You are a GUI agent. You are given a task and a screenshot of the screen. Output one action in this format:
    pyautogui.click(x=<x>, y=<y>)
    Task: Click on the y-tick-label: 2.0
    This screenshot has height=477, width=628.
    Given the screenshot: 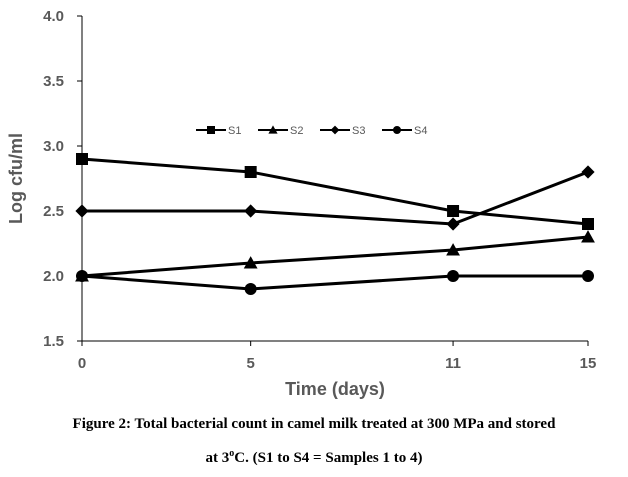 What is the action you would take?
    pyautogui.click(x=53, y=276)
    